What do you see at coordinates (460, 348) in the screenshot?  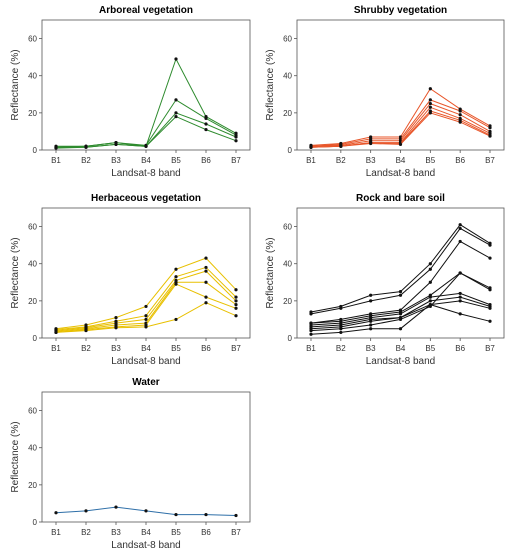 I see `x-tick-label: B6` at bounding box center [460, 348].